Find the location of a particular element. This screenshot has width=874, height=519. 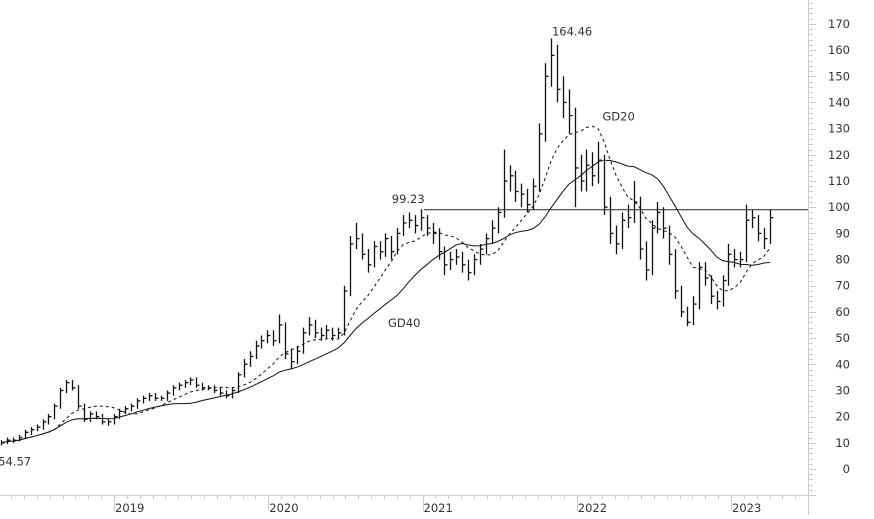

label-gd20: GD20 is located at coordinates (618, 116).